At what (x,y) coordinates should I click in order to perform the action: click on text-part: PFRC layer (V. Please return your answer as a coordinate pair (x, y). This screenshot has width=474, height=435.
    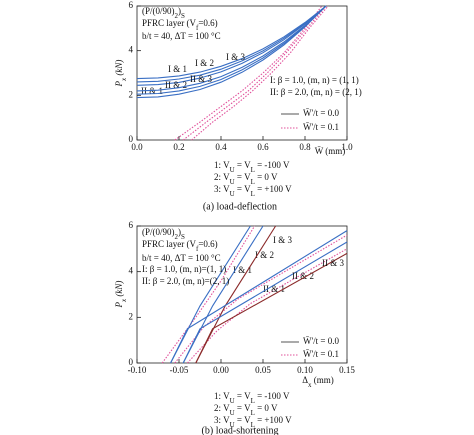
    Looking at the image, I should click on (169, 244).